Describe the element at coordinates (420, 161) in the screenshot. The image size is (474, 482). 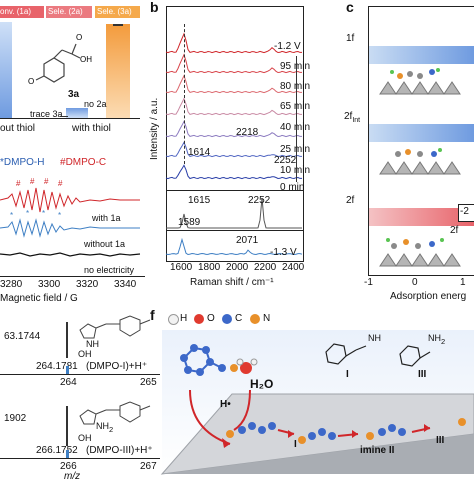
I see `panel-c-structure-2fint-icon` at that location.